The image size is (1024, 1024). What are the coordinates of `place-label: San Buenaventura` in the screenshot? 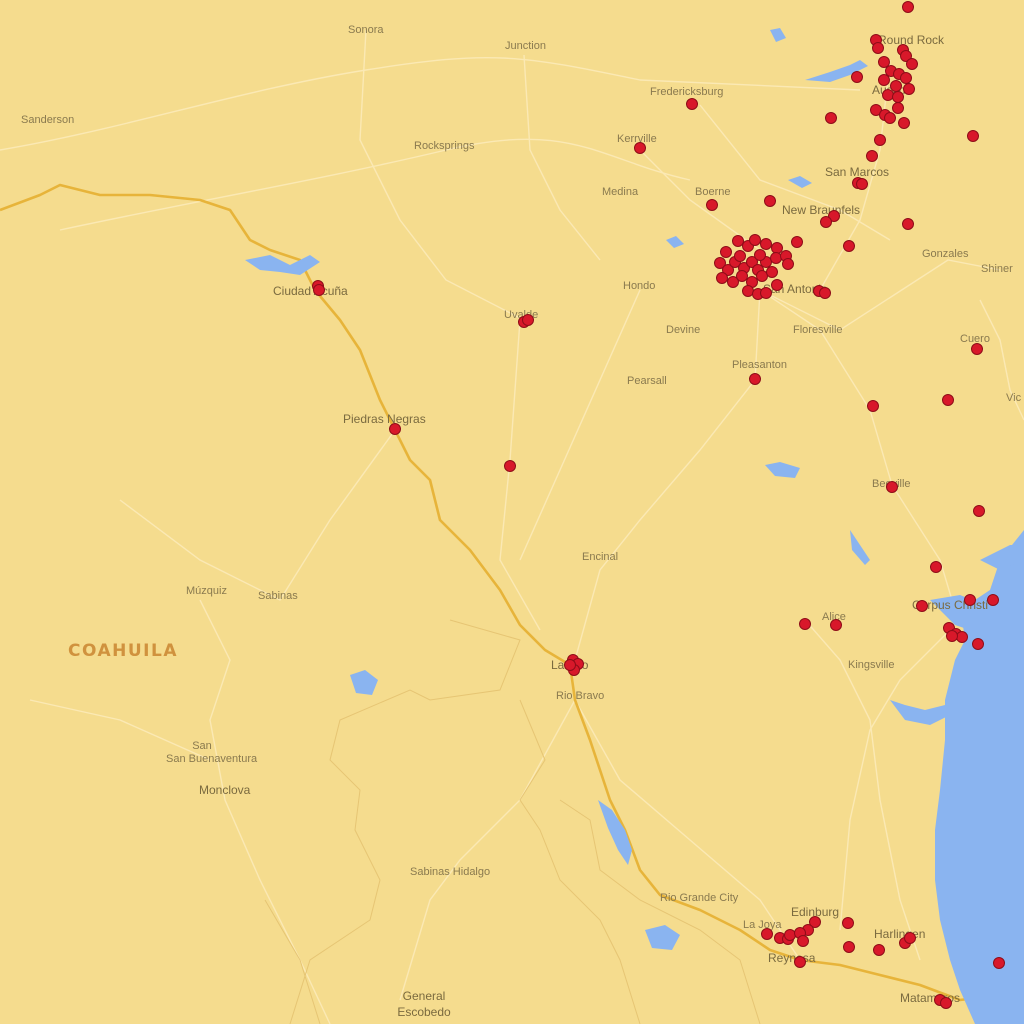 It's located at (212, 759).